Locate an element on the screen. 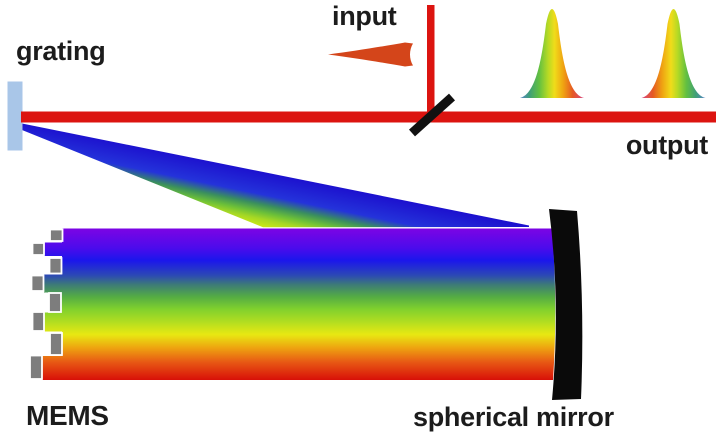  spherical-mirror-shape is located at coordinates (566, 304).